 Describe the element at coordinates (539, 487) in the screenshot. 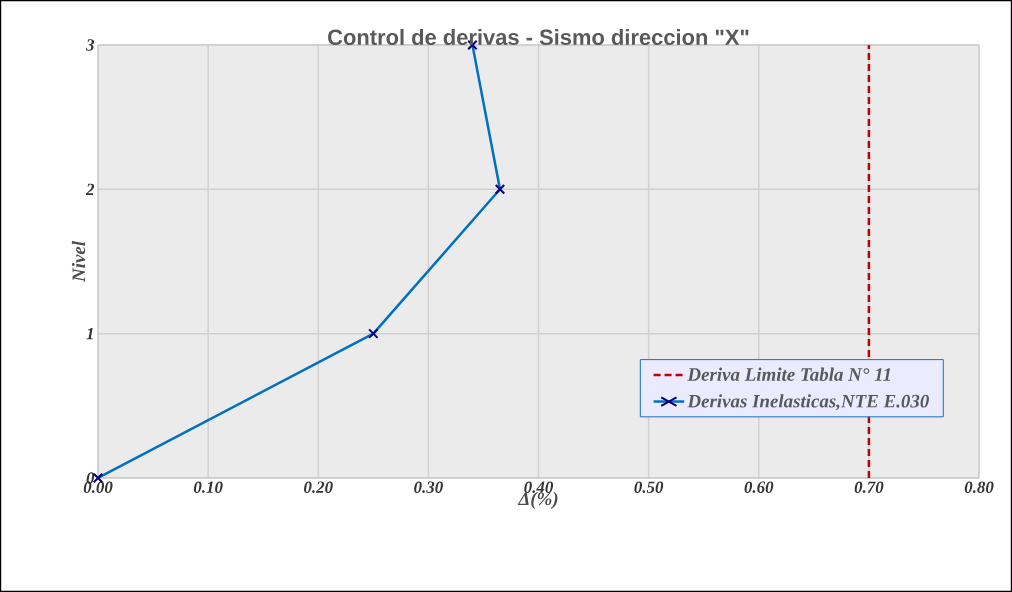

I see `x-tick-label: 0.40` at that location.